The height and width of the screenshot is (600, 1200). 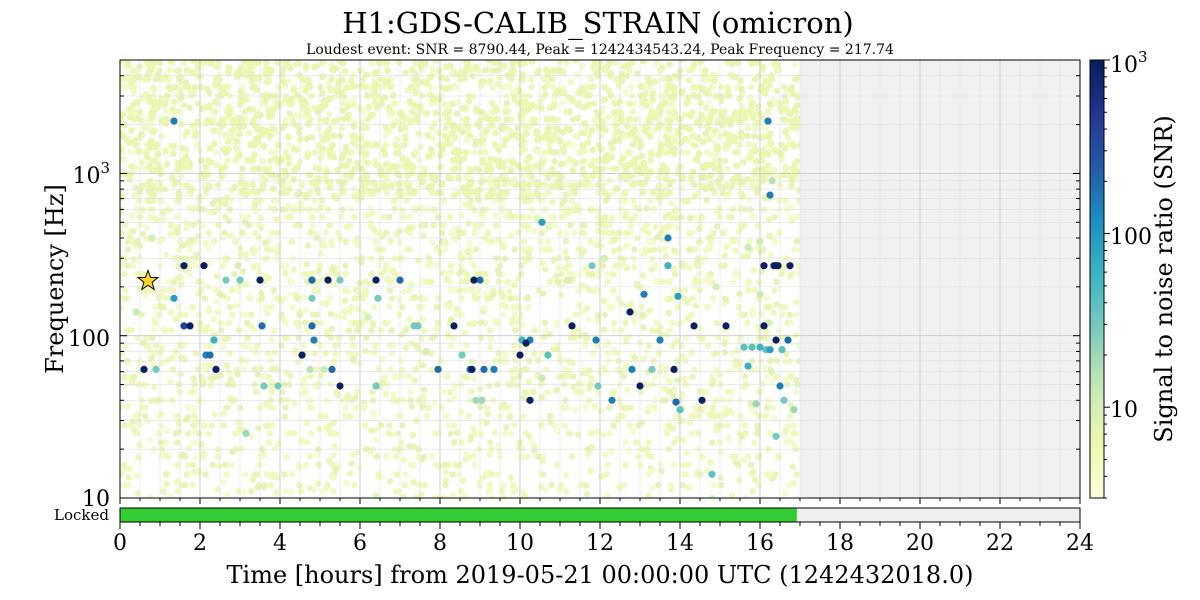 I want to click on loudest-event-marker, so click(x=148, y=279).